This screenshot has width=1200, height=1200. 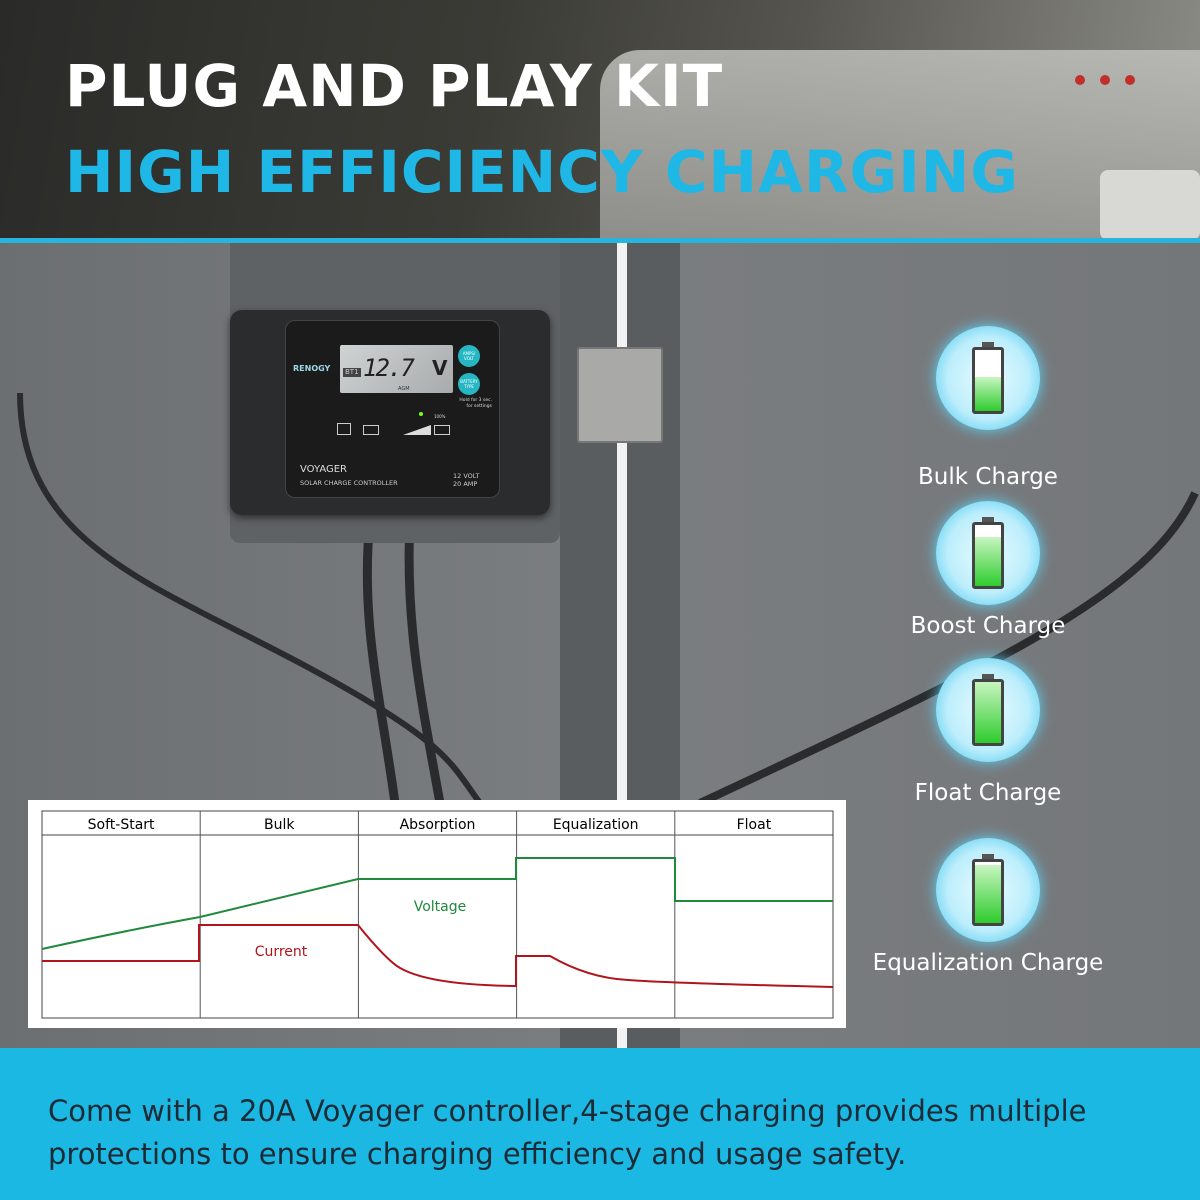 What do you see at coordinates (622, 645) in the screenshot?
I see `panel-rail` at bounding box center [622, 645].